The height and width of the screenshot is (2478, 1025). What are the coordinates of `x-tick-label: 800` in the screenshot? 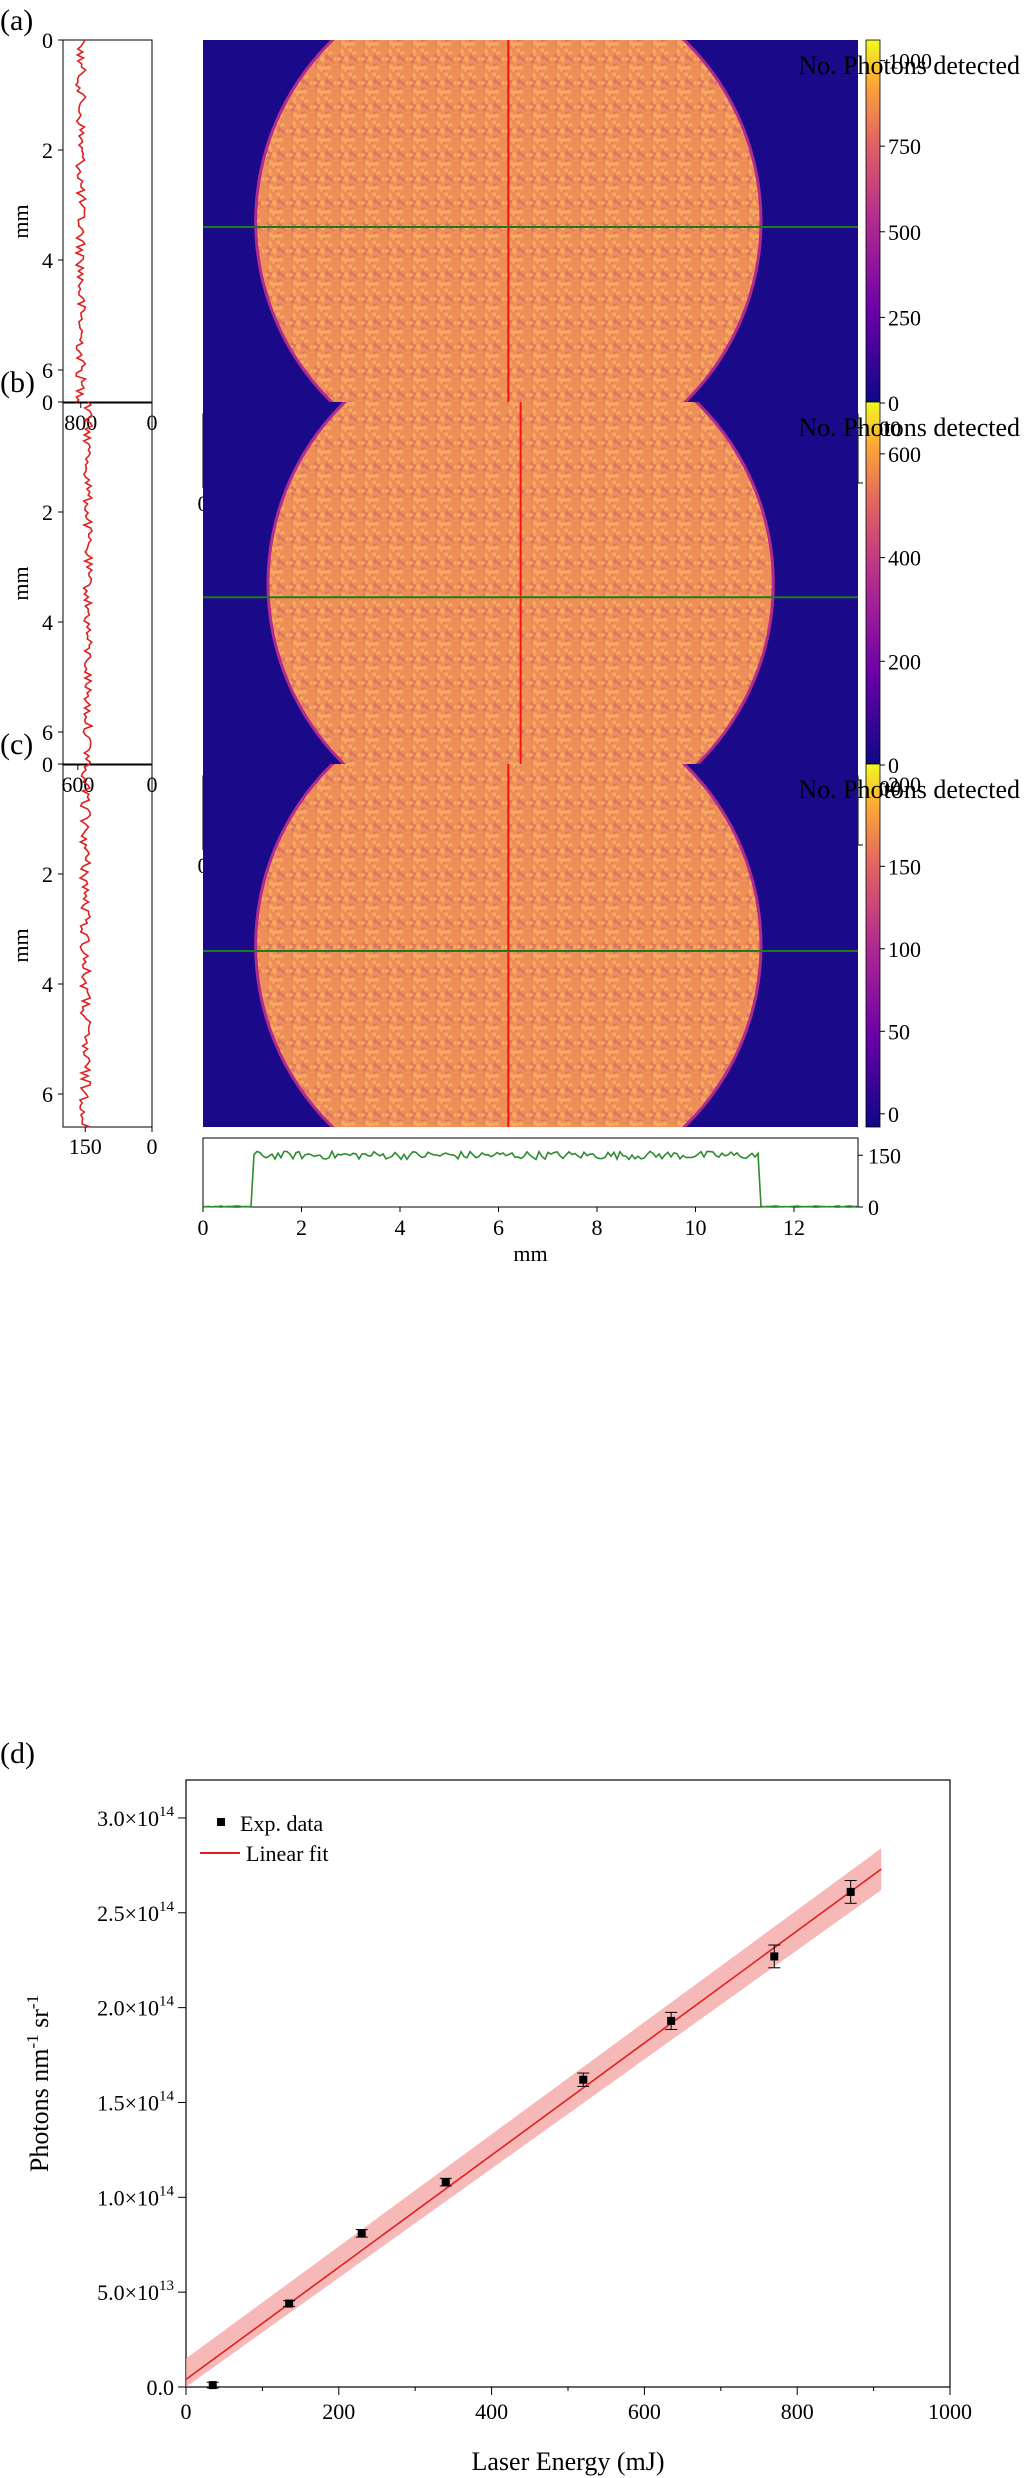 It's located at (797, 2411).